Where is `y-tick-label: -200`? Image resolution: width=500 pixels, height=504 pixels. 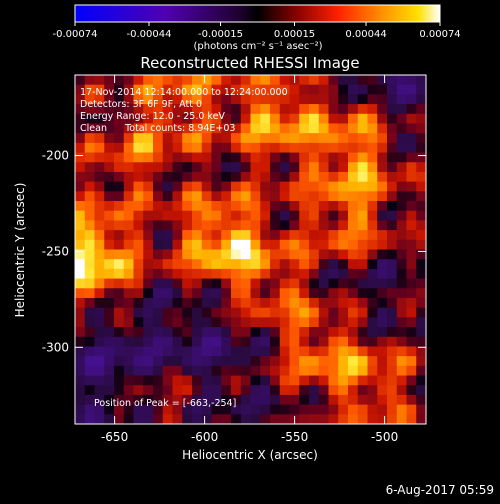 y-tick-label: -200 is located at coordinates (55, 156).